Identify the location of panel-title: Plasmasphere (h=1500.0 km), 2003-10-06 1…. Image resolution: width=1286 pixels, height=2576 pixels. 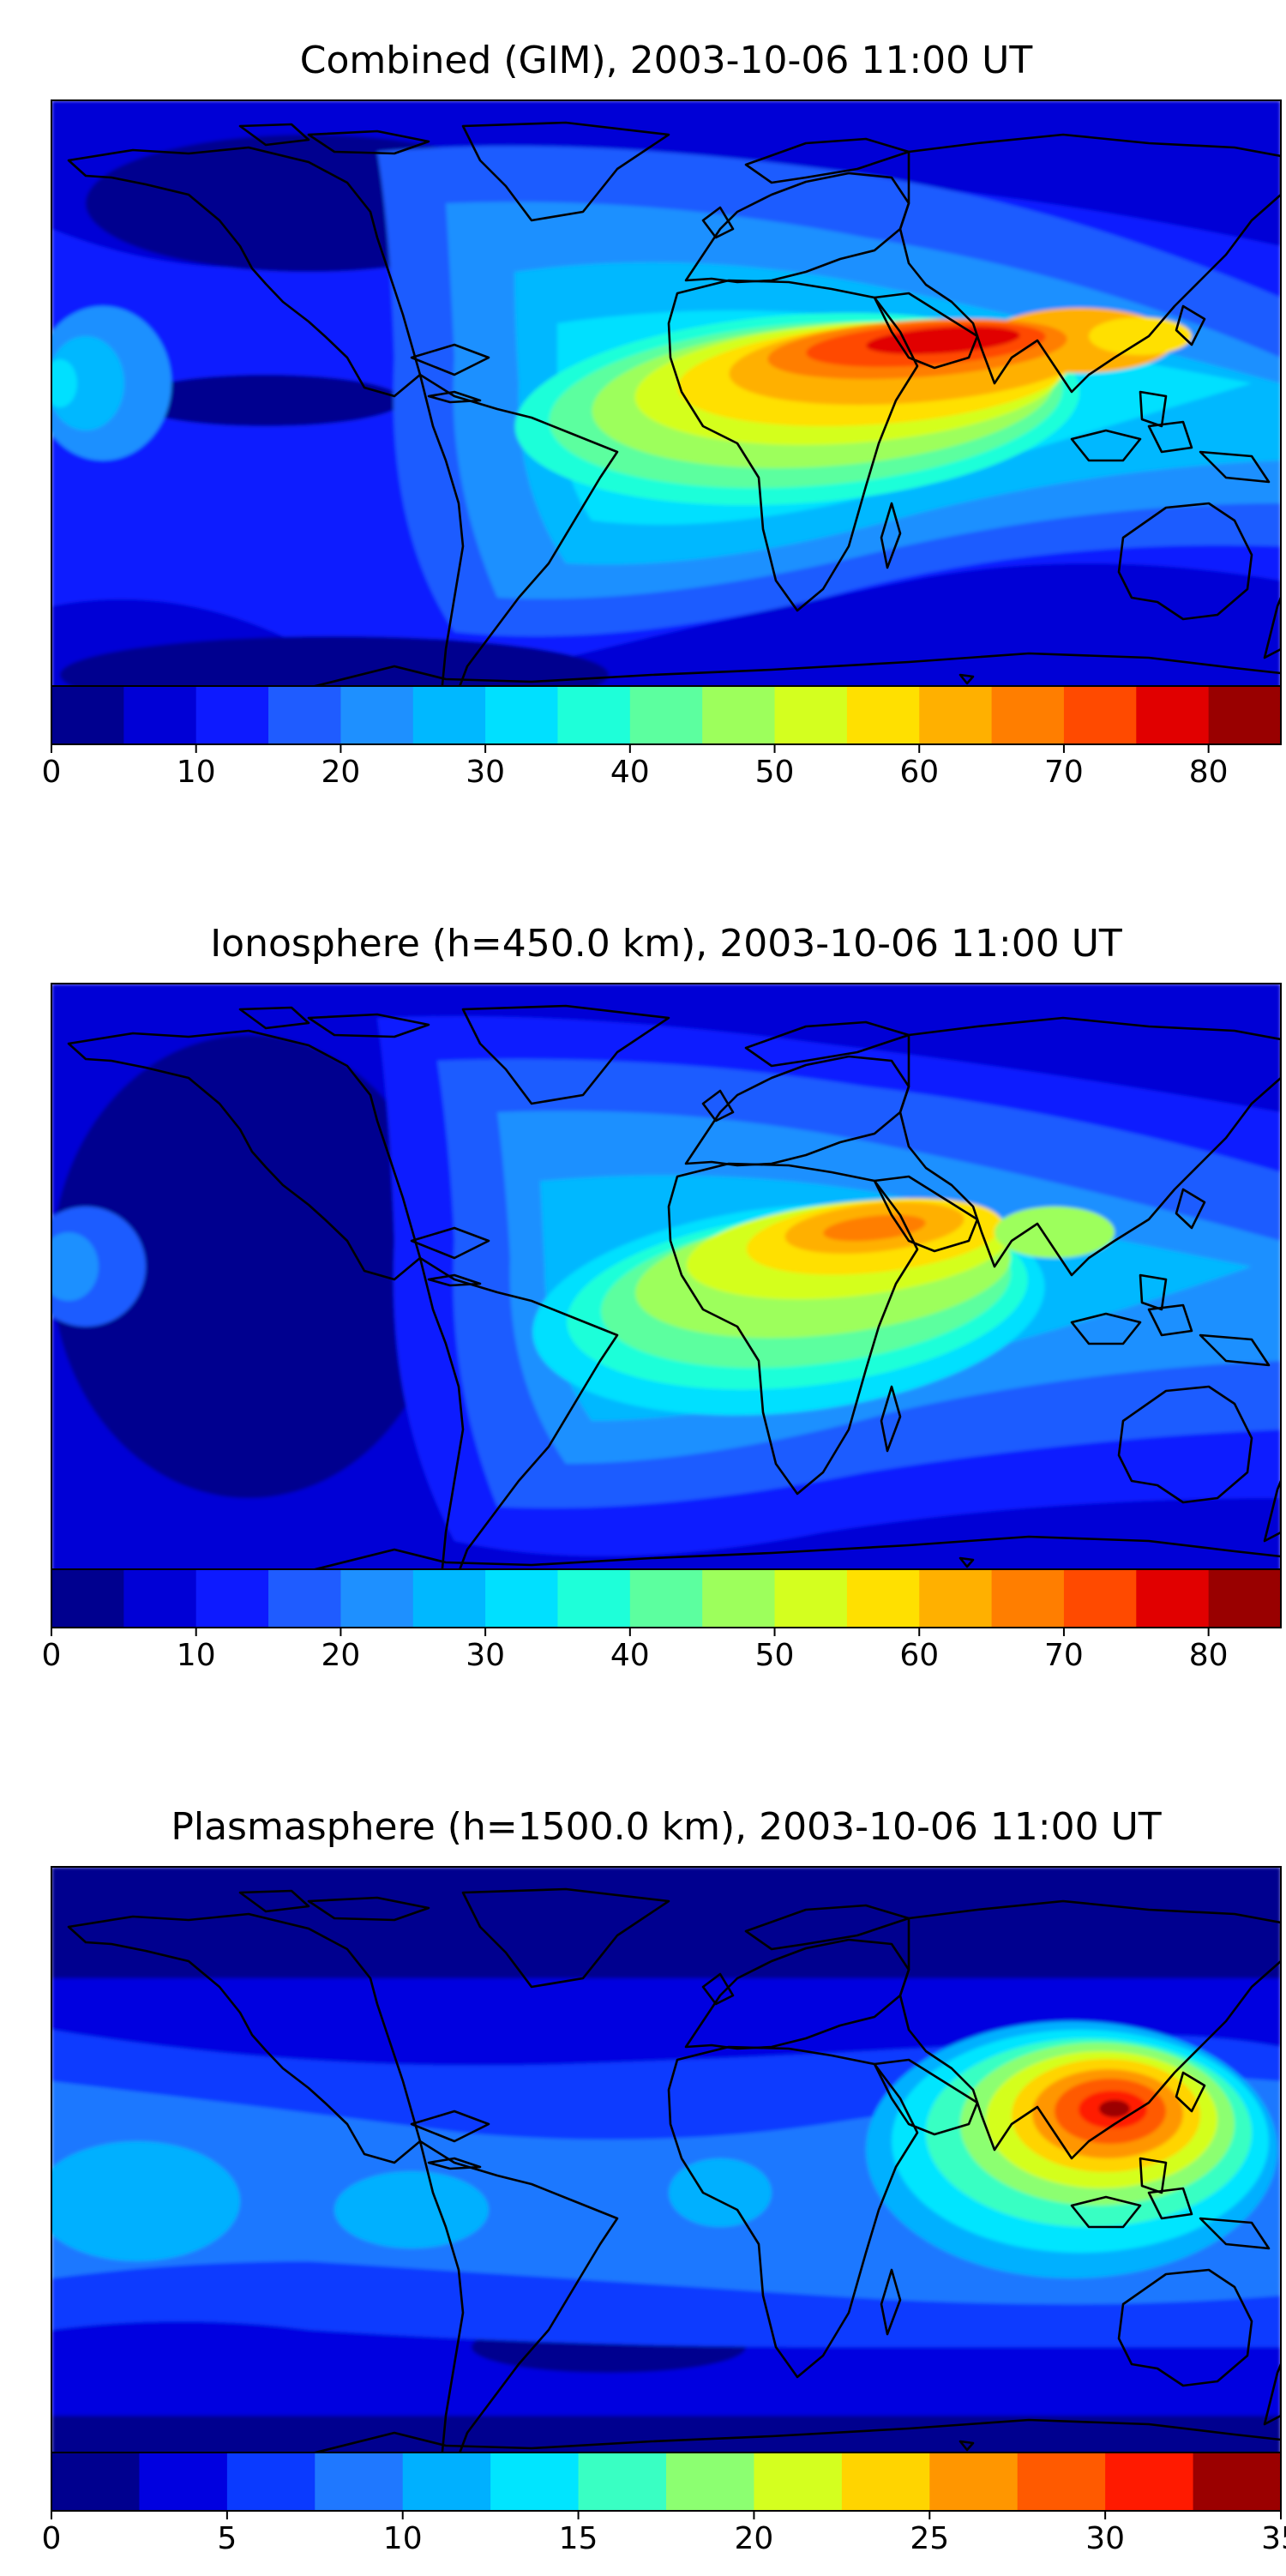
(666, 1827).